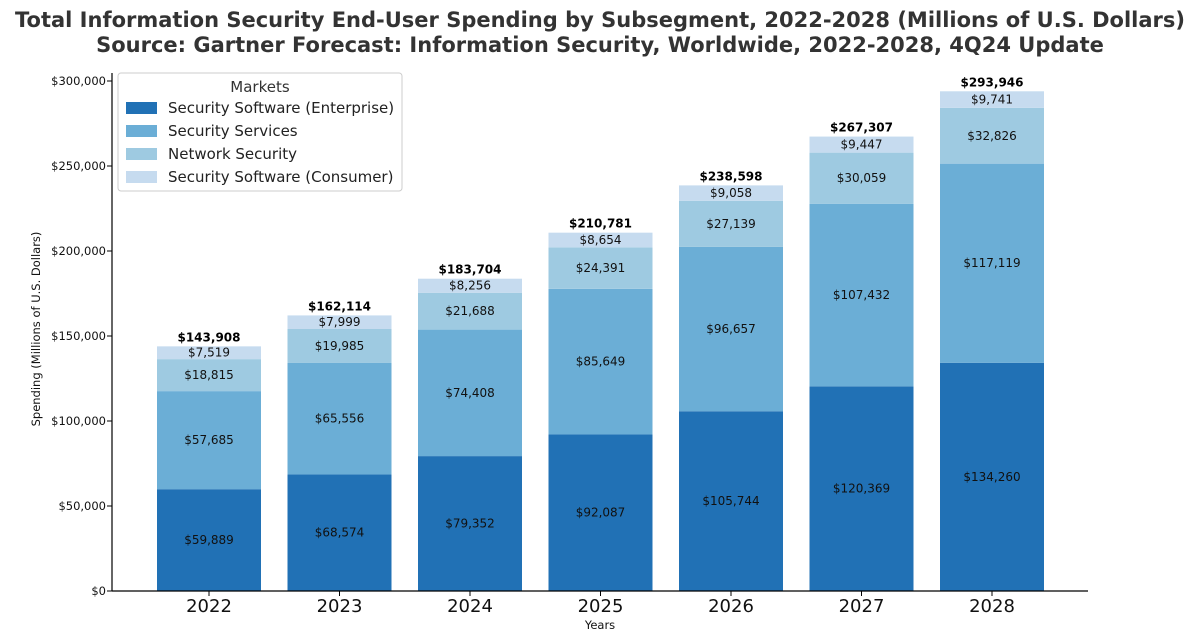 This screenshot has width=1200, height=642. Describe the element at coordinates (209, 606) in the screenshot. I see `x-tick-label: 2022` at that location.